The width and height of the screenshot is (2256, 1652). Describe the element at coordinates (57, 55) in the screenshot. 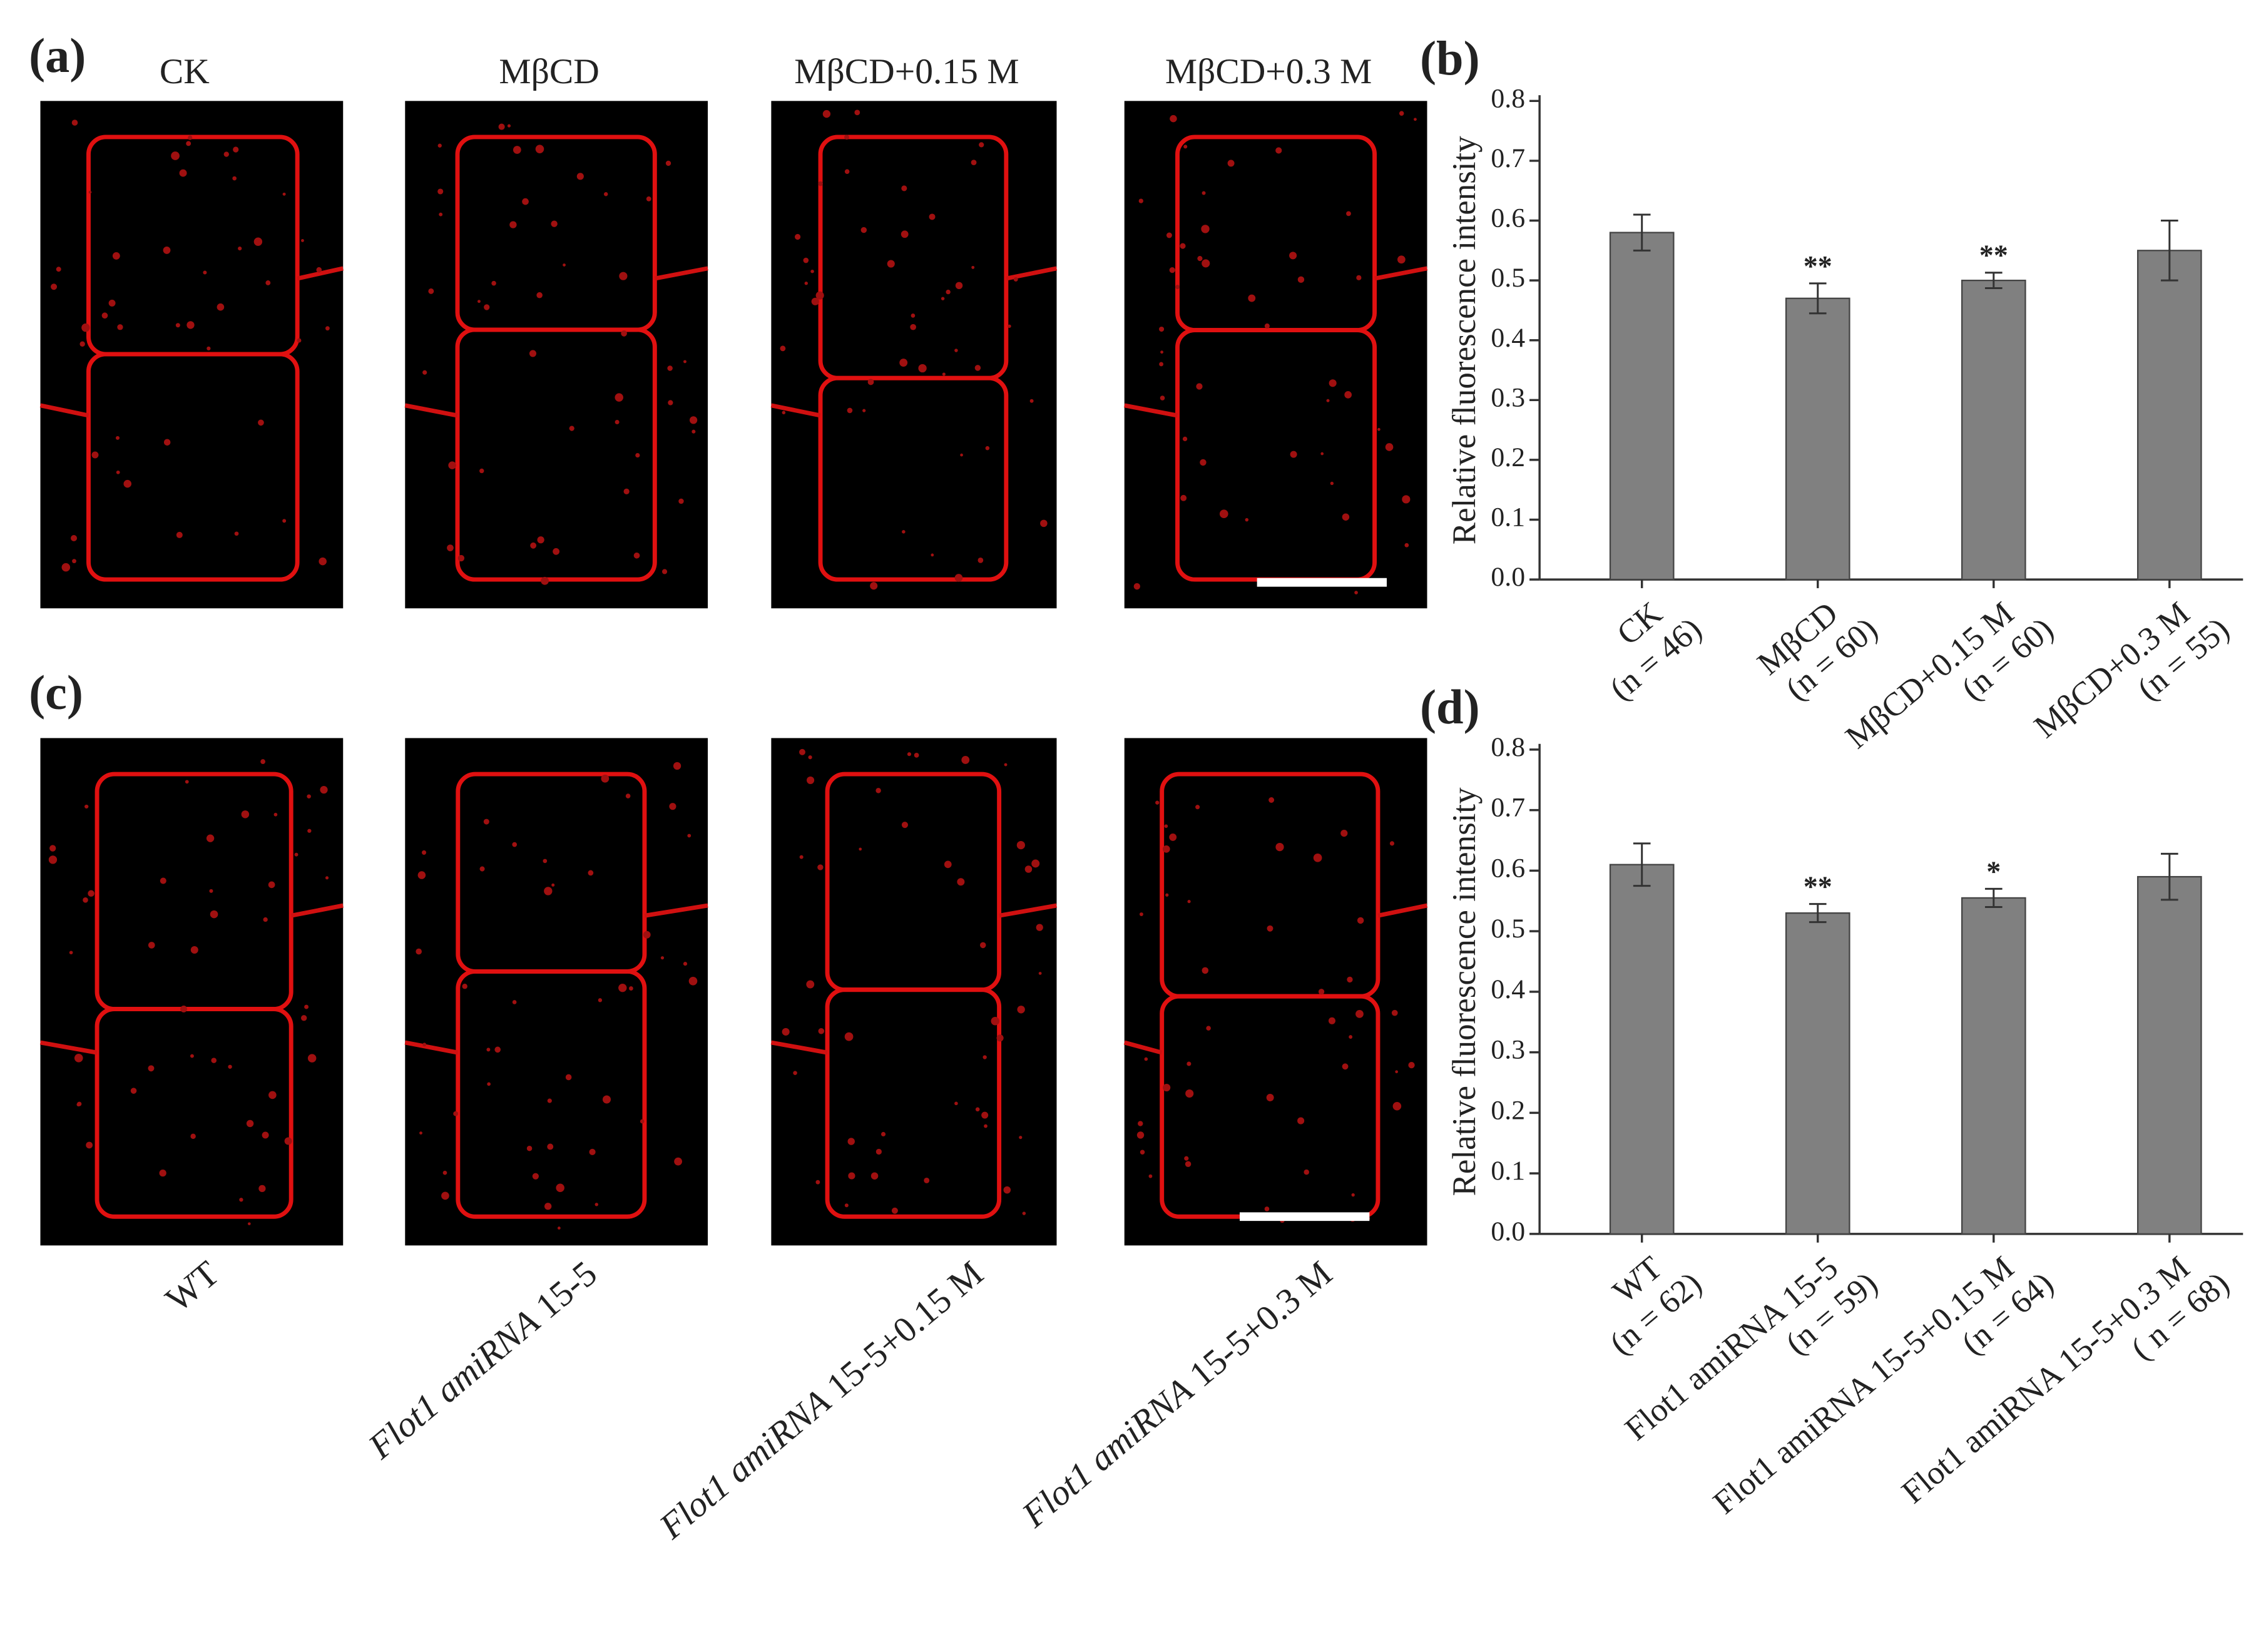

I see `panel-label: (a)` at that location.